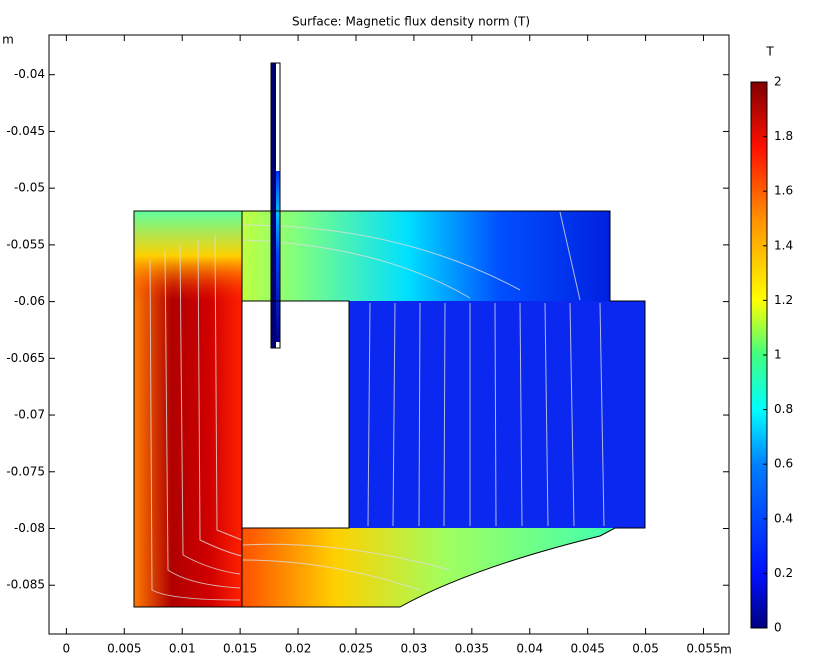  Describe the element at coordinates (426, 256) in the screenshot. I see `top-arm` at that location.